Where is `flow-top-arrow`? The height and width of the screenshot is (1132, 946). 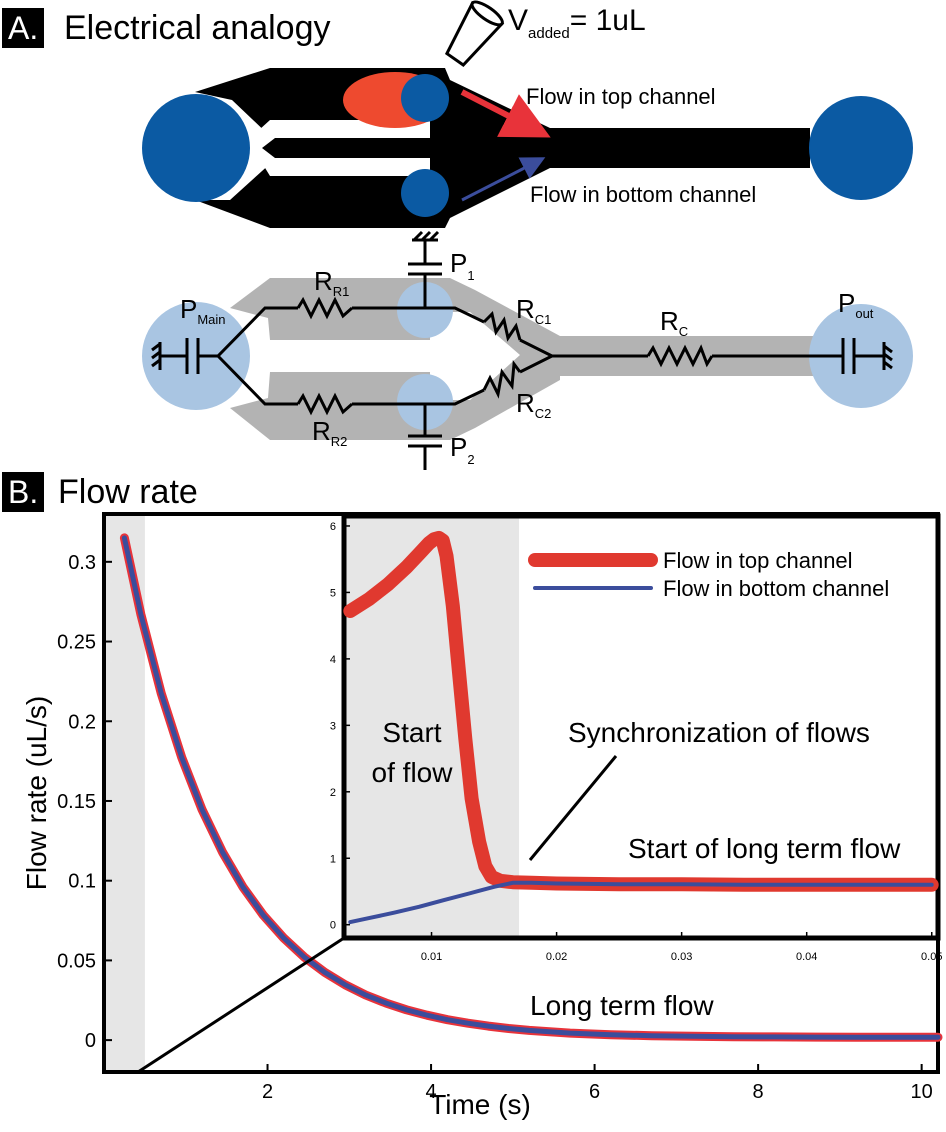 flow-top-arrow is located at coordinates (505, 113).